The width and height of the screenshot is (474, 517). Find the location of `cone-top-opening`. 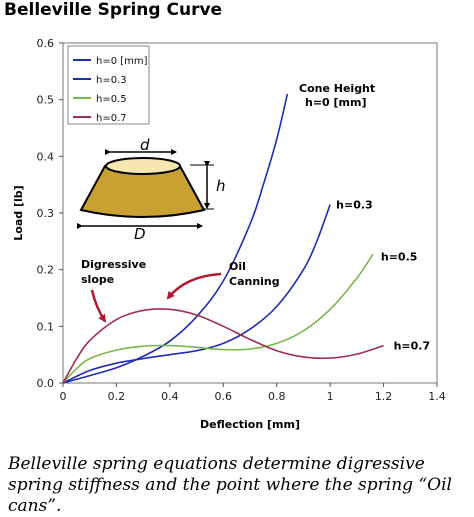

cone-top-opening is located at coordinates (143, 166).